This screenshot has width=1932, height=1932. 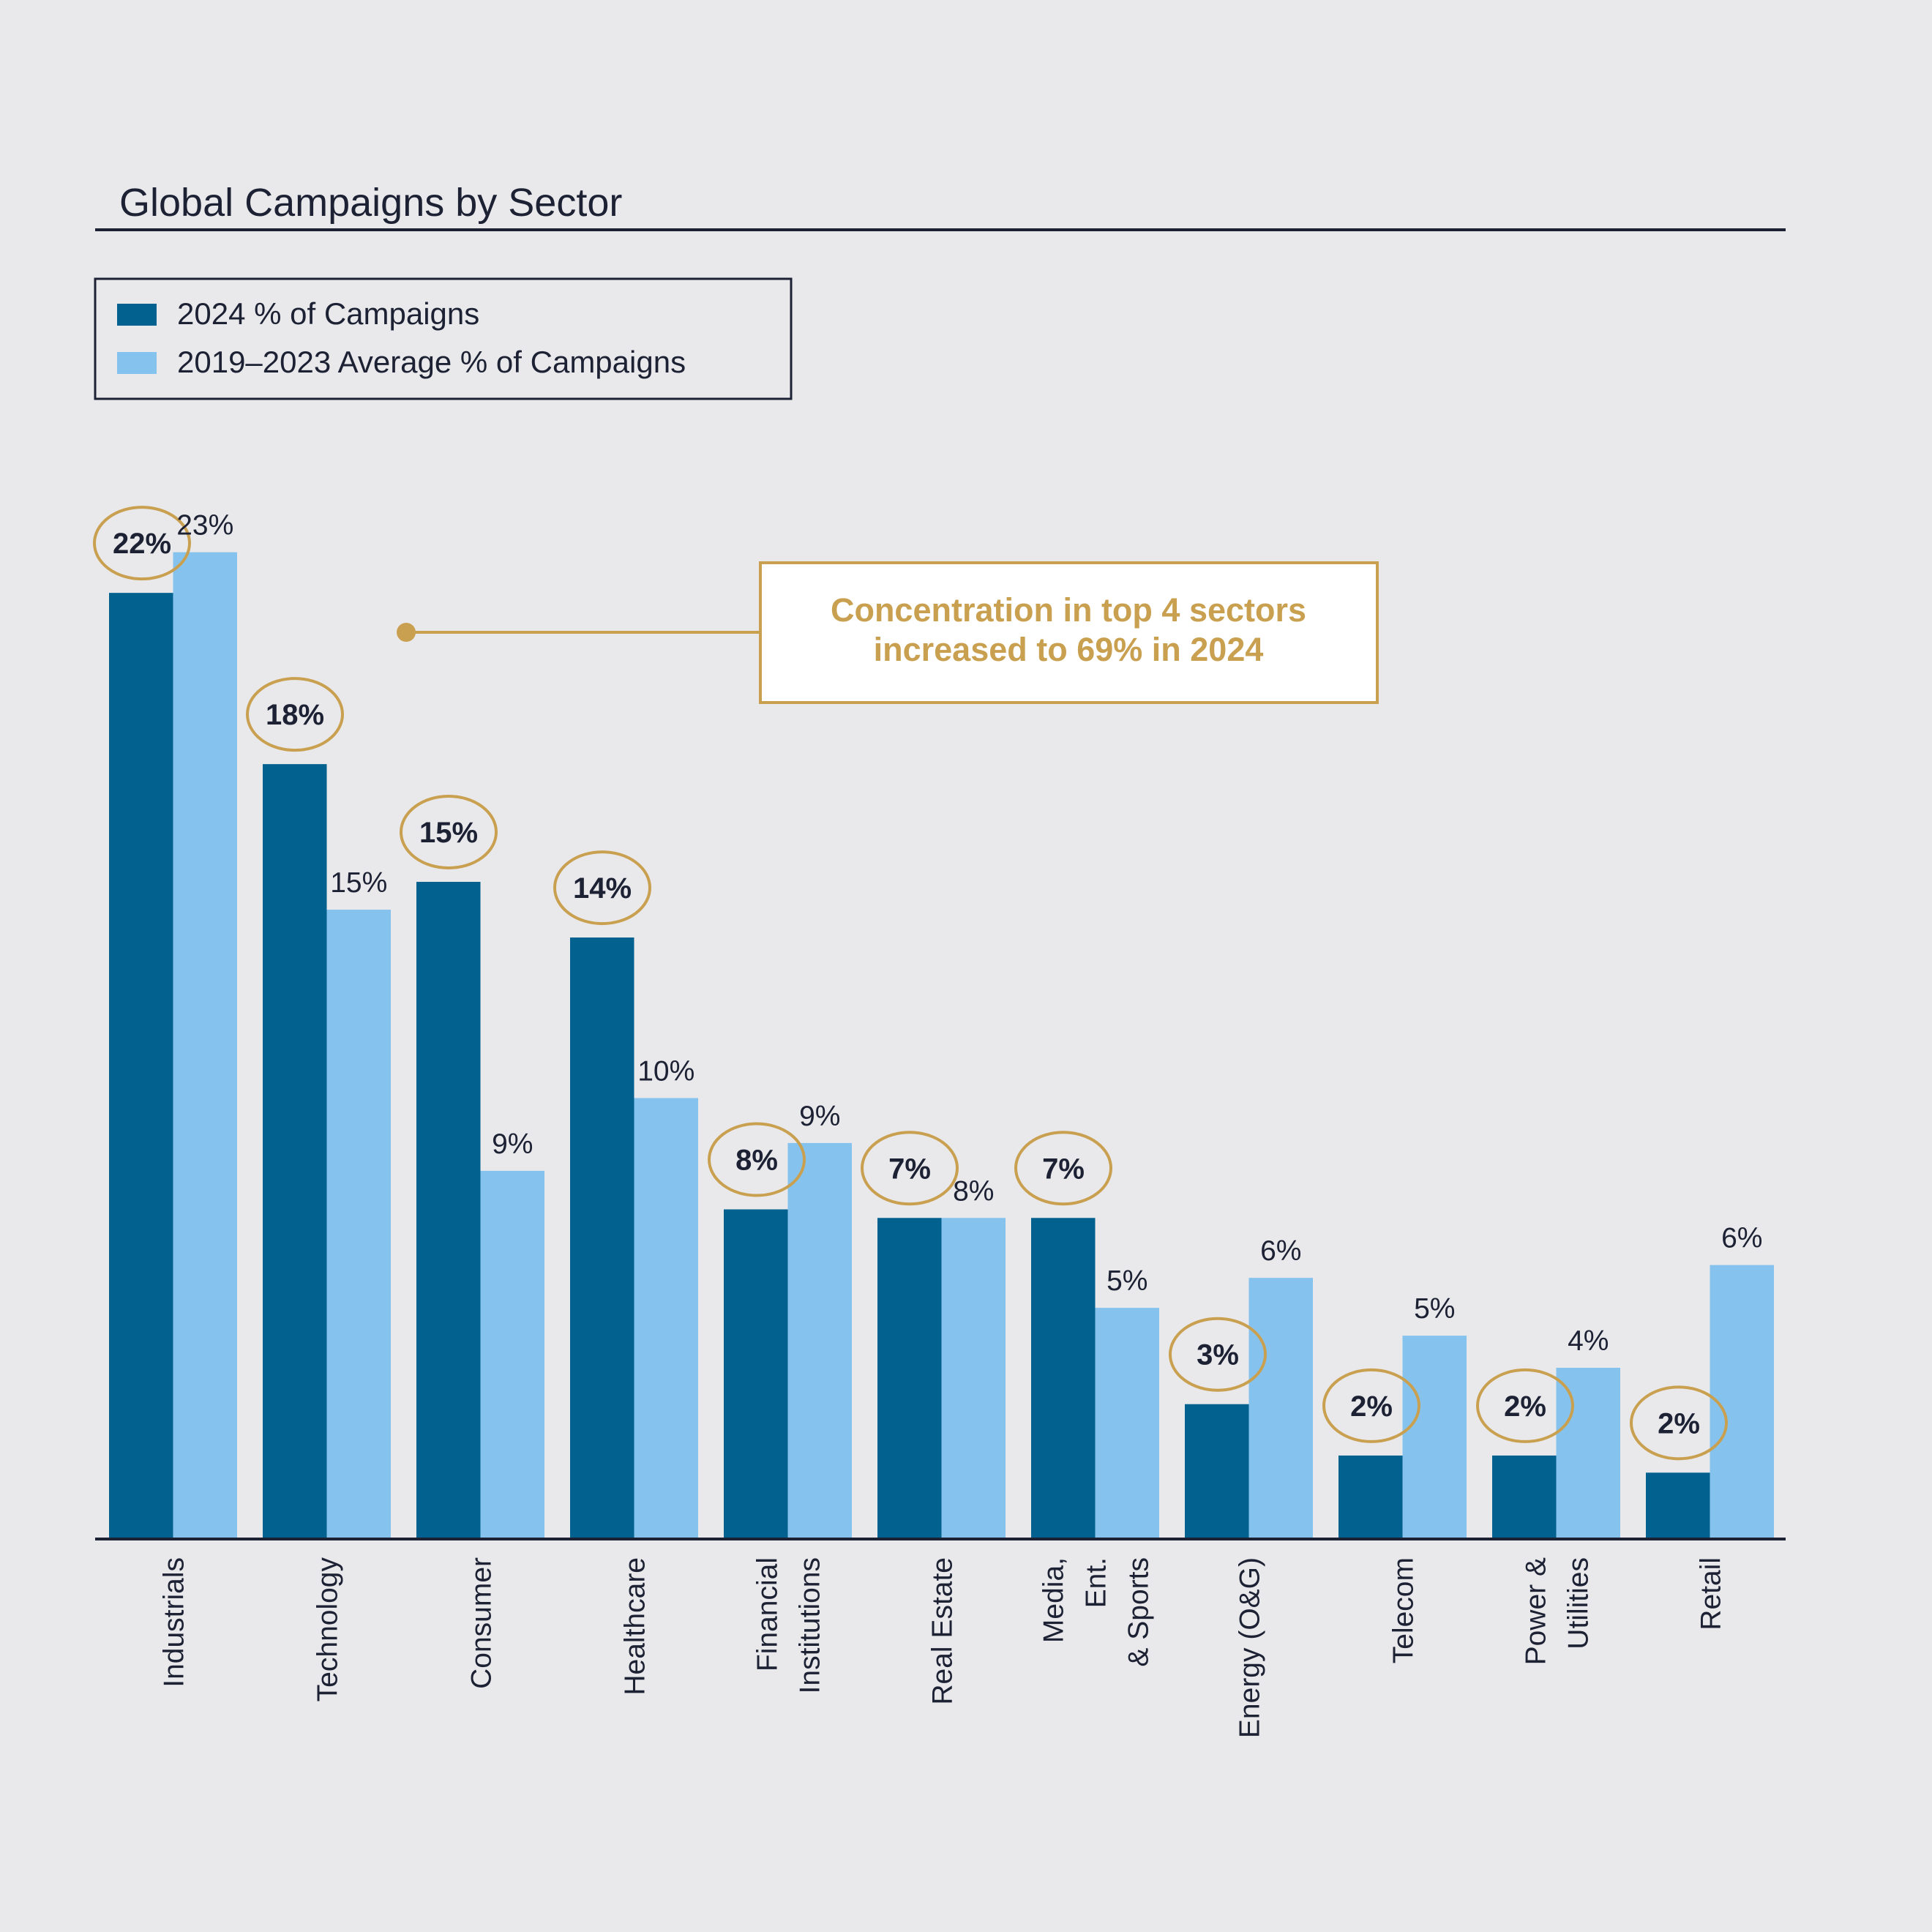 What do you see at coordinates (810, 1625) in the screenshot?
I see `category-label-line: Institutions` at bounding box center [810, 1625].